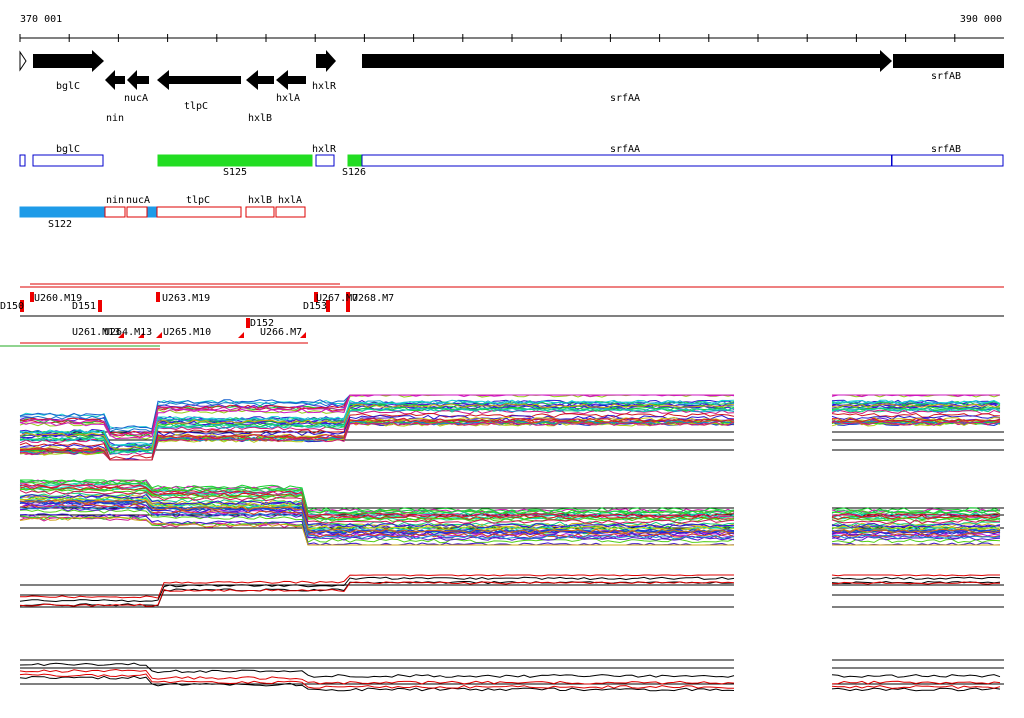  Describe the element at coordinates (84, 306) in the screenshot. I see `probe-label: D151` at that location.